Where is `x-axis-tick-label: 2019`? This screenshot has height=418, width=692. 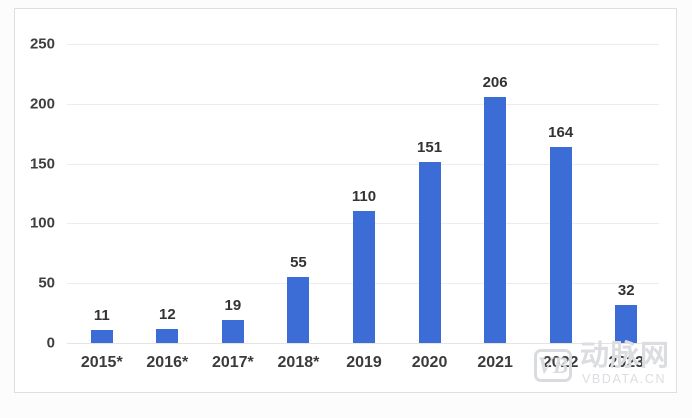
x-axis-tick-label: 2019 is located at coordinates (364, 362).